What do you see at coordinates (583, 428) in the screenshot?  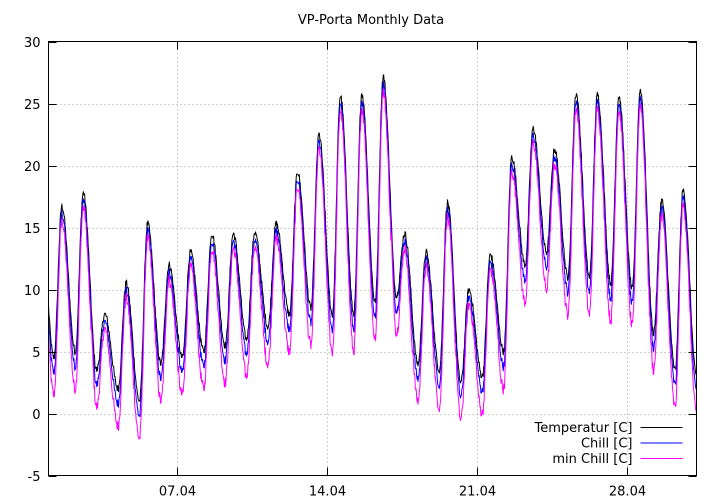 I see `legend-label: Temperatur [C]` at bounding box center [583, 428].